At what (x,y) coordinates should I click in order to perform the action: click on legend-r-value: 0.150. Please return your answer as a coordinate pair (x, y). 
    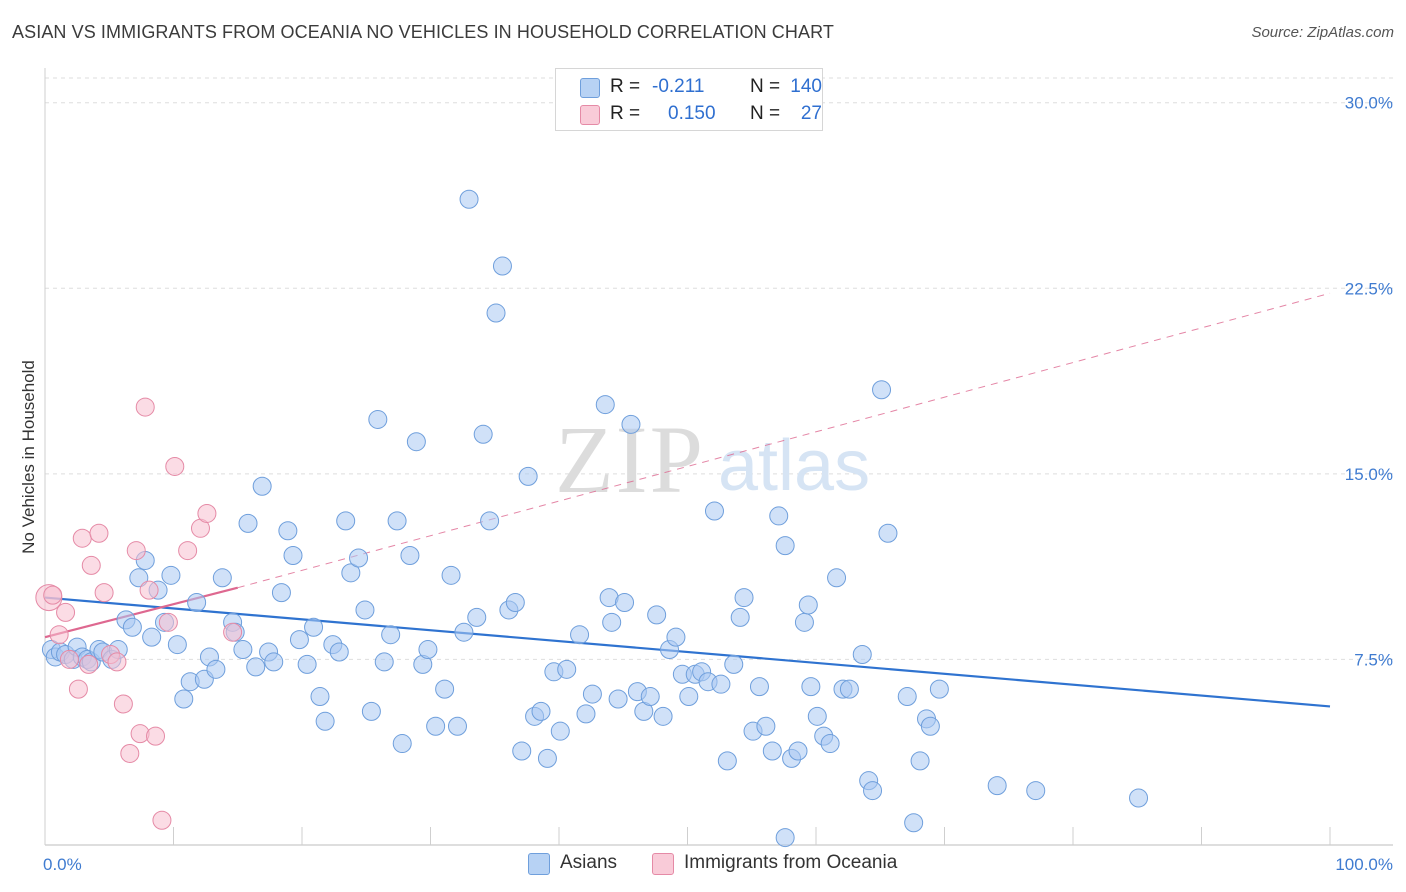
    Looking at the image, I should click on (692, 113).